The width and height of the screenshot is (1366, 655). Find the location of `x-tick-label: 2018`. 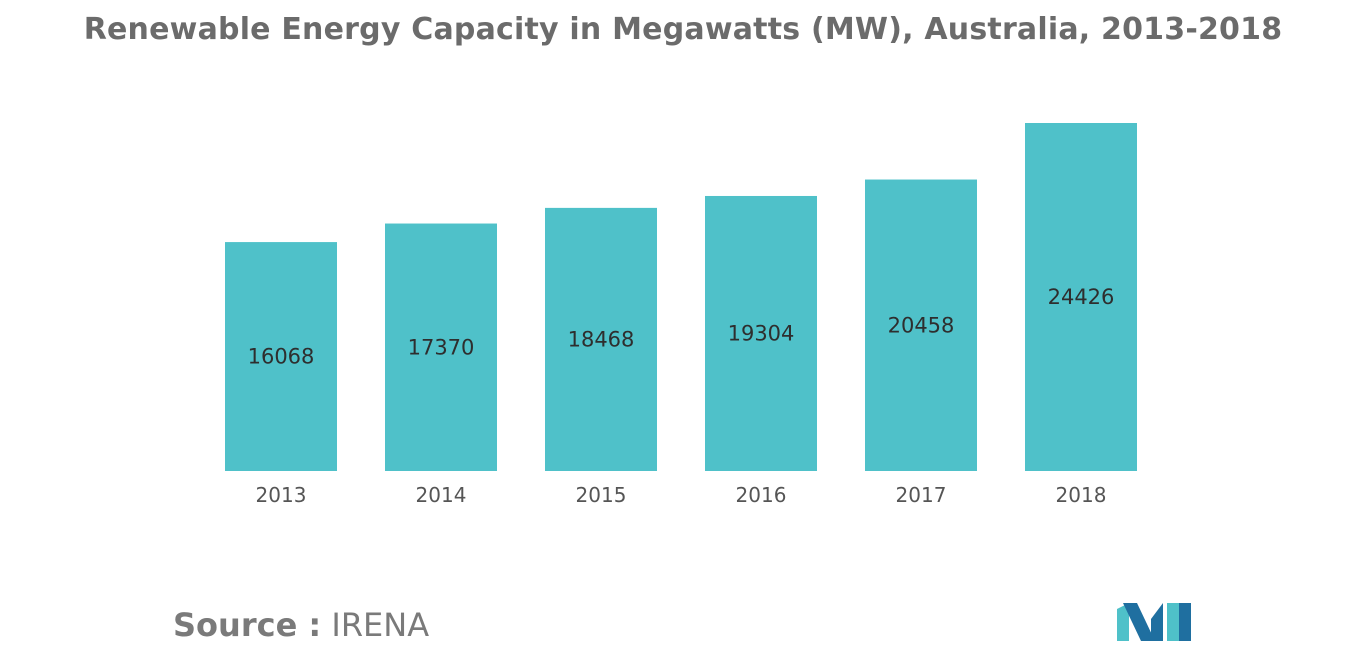

x-tick-label: 2018 is located at coordinates (1081, 495).